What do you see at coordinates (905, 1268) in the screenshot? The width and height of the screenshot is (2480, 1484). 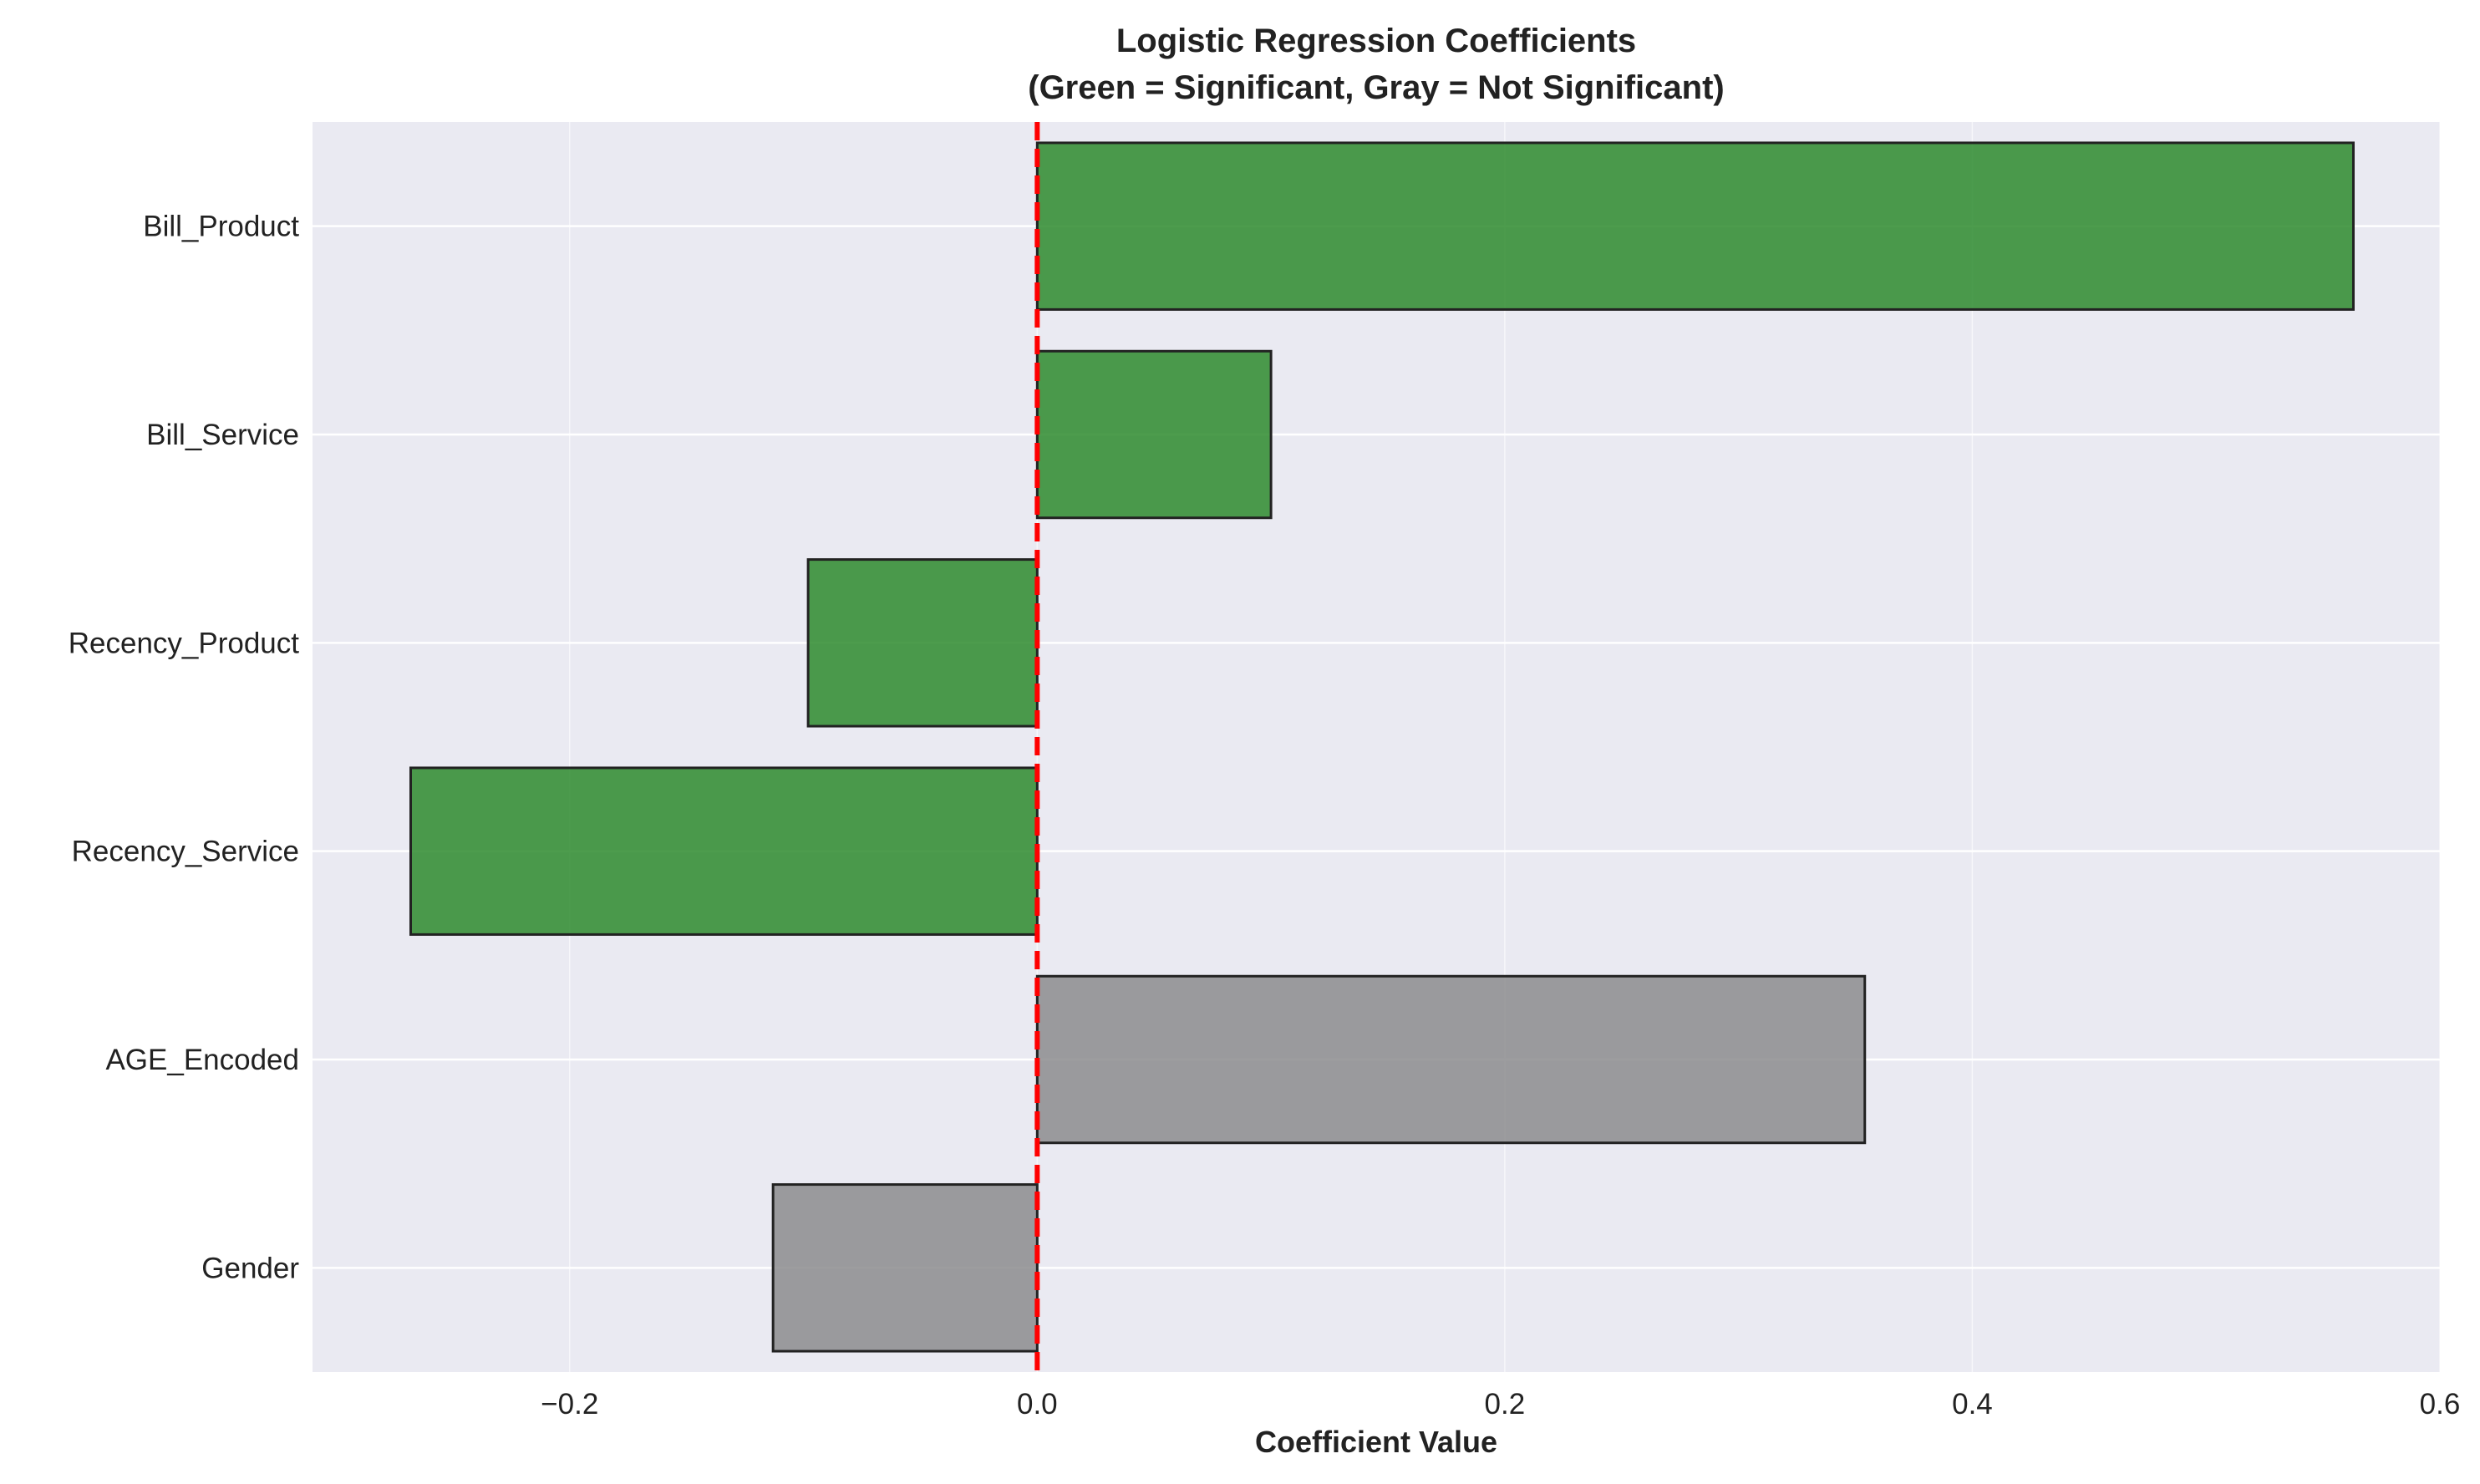 I see `bar-gender` at bounding box center [905, 1268].